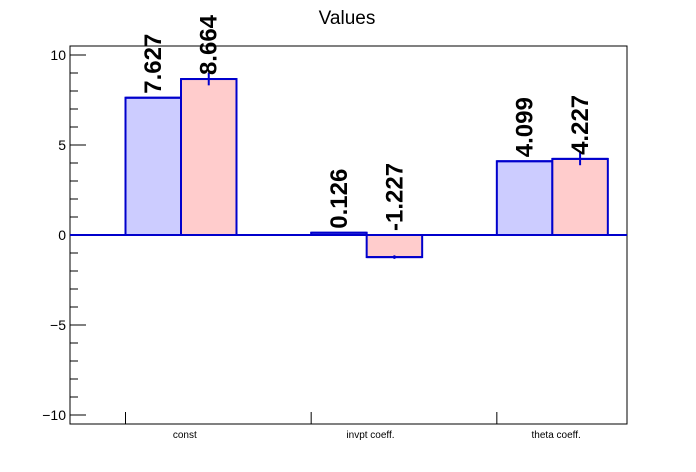 The height and width of the screenshot is (472, 696). I want to click on category-label: const, so click(185, 435).